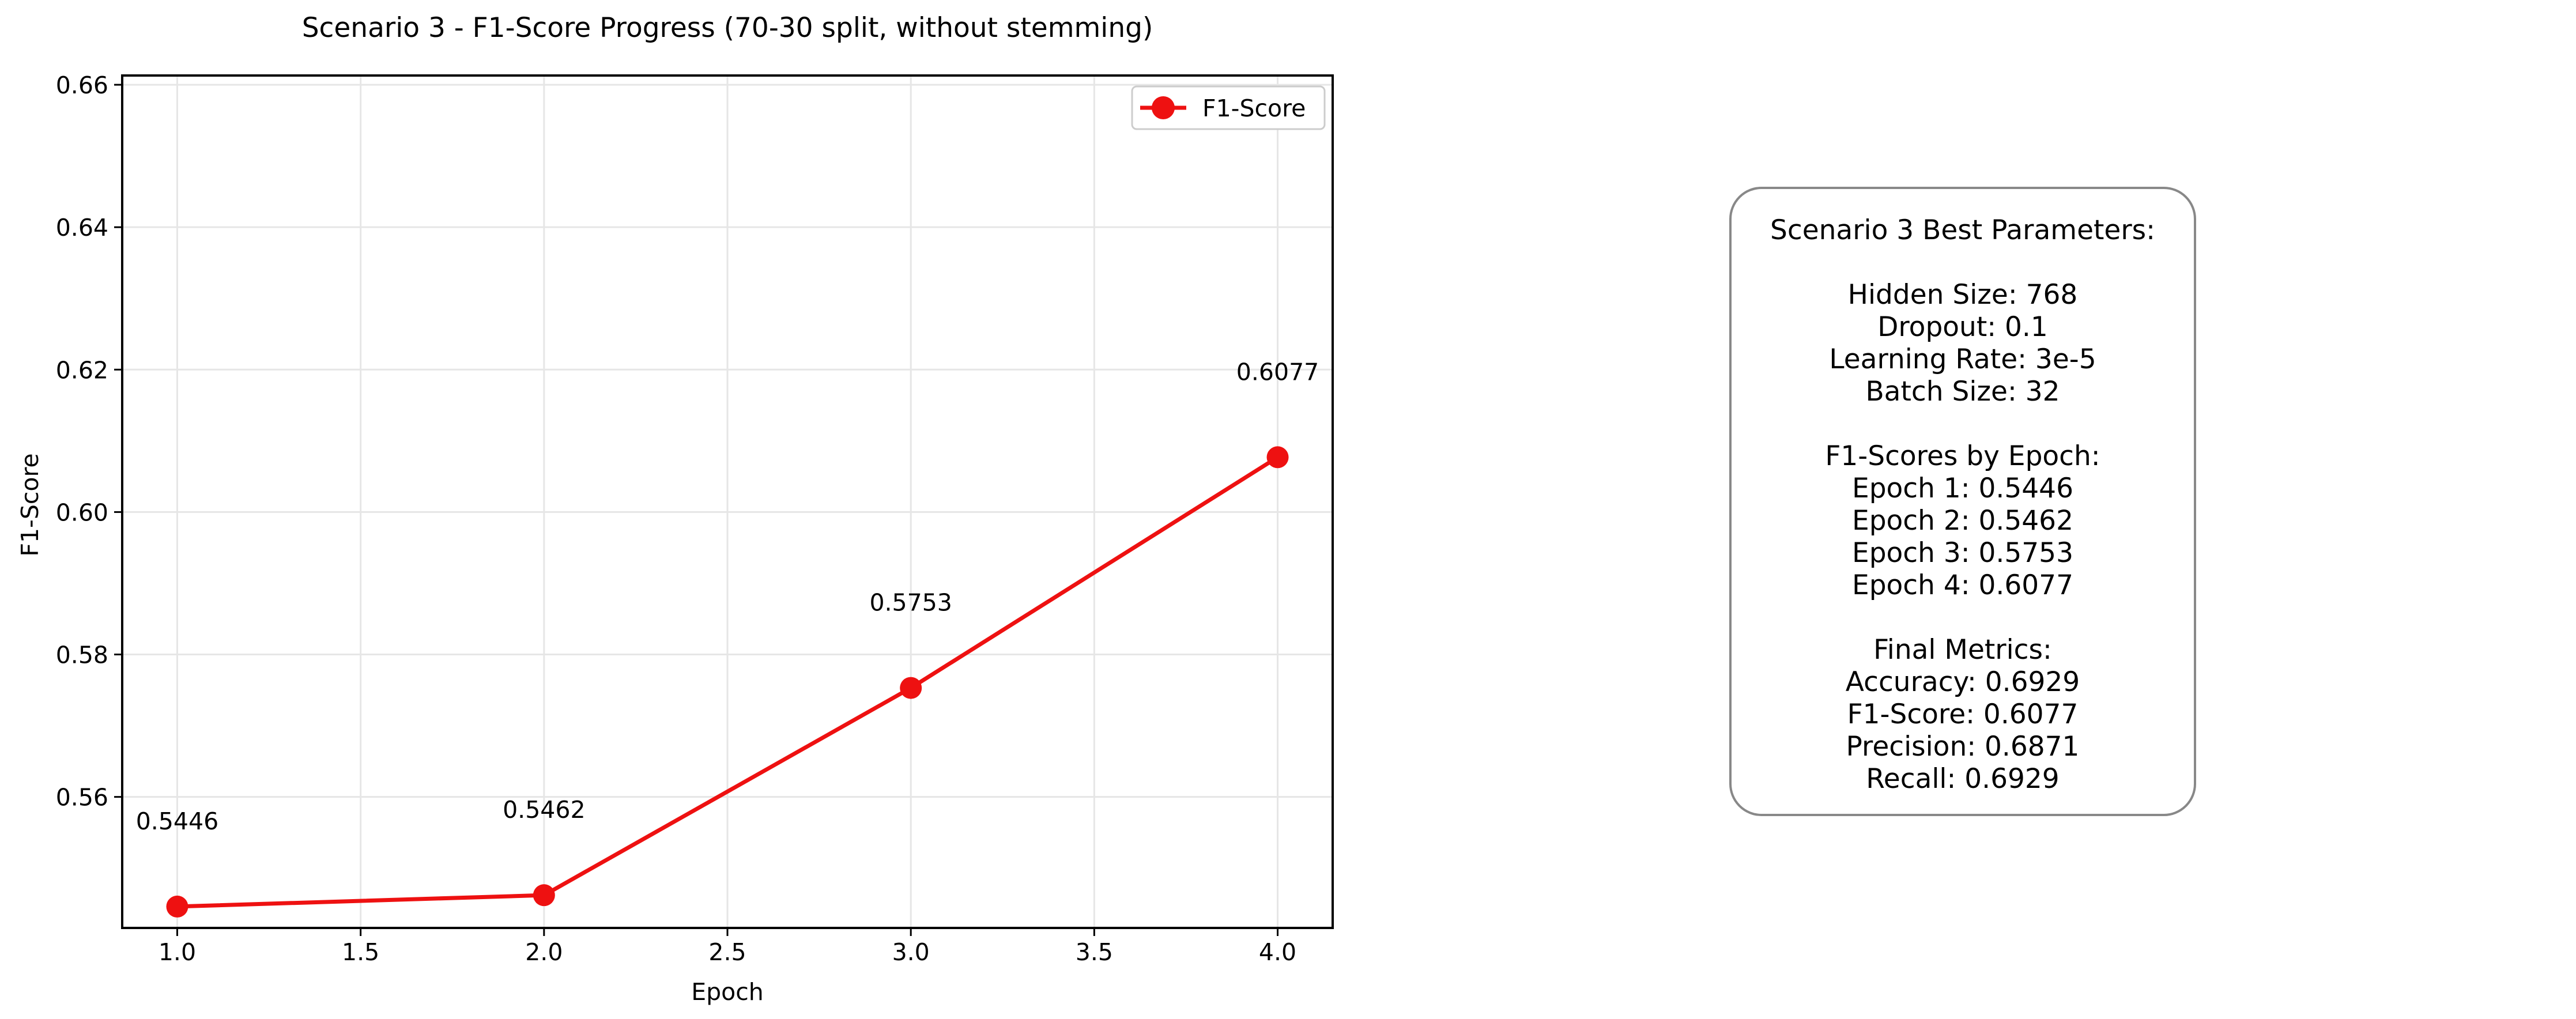 The image size is (2576, 1019). What do you see at coordinates (910, 603) in the screenshot?
I see `data-label: 0.5753` at bounding box center [910, 603].